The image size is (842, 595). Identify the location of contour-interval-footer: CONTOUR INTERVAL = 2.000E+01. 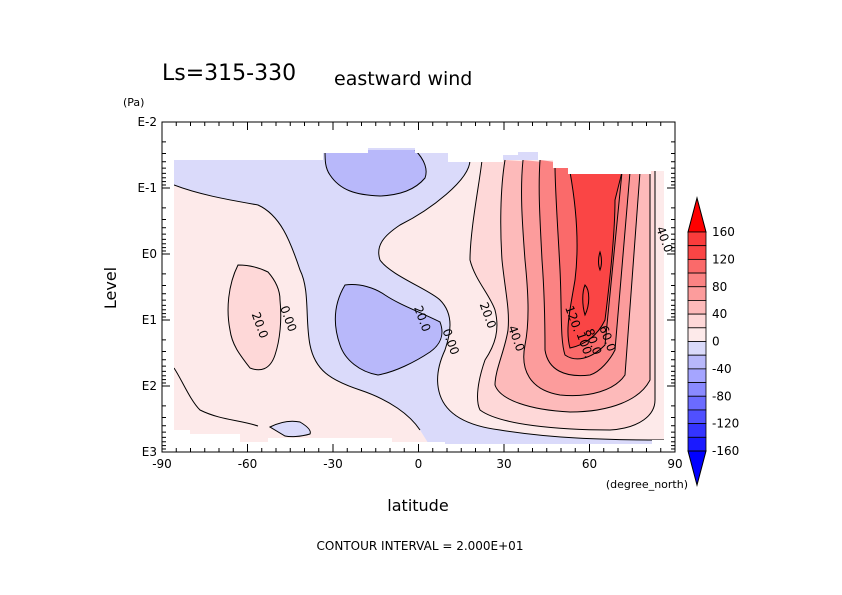
(420, 546).